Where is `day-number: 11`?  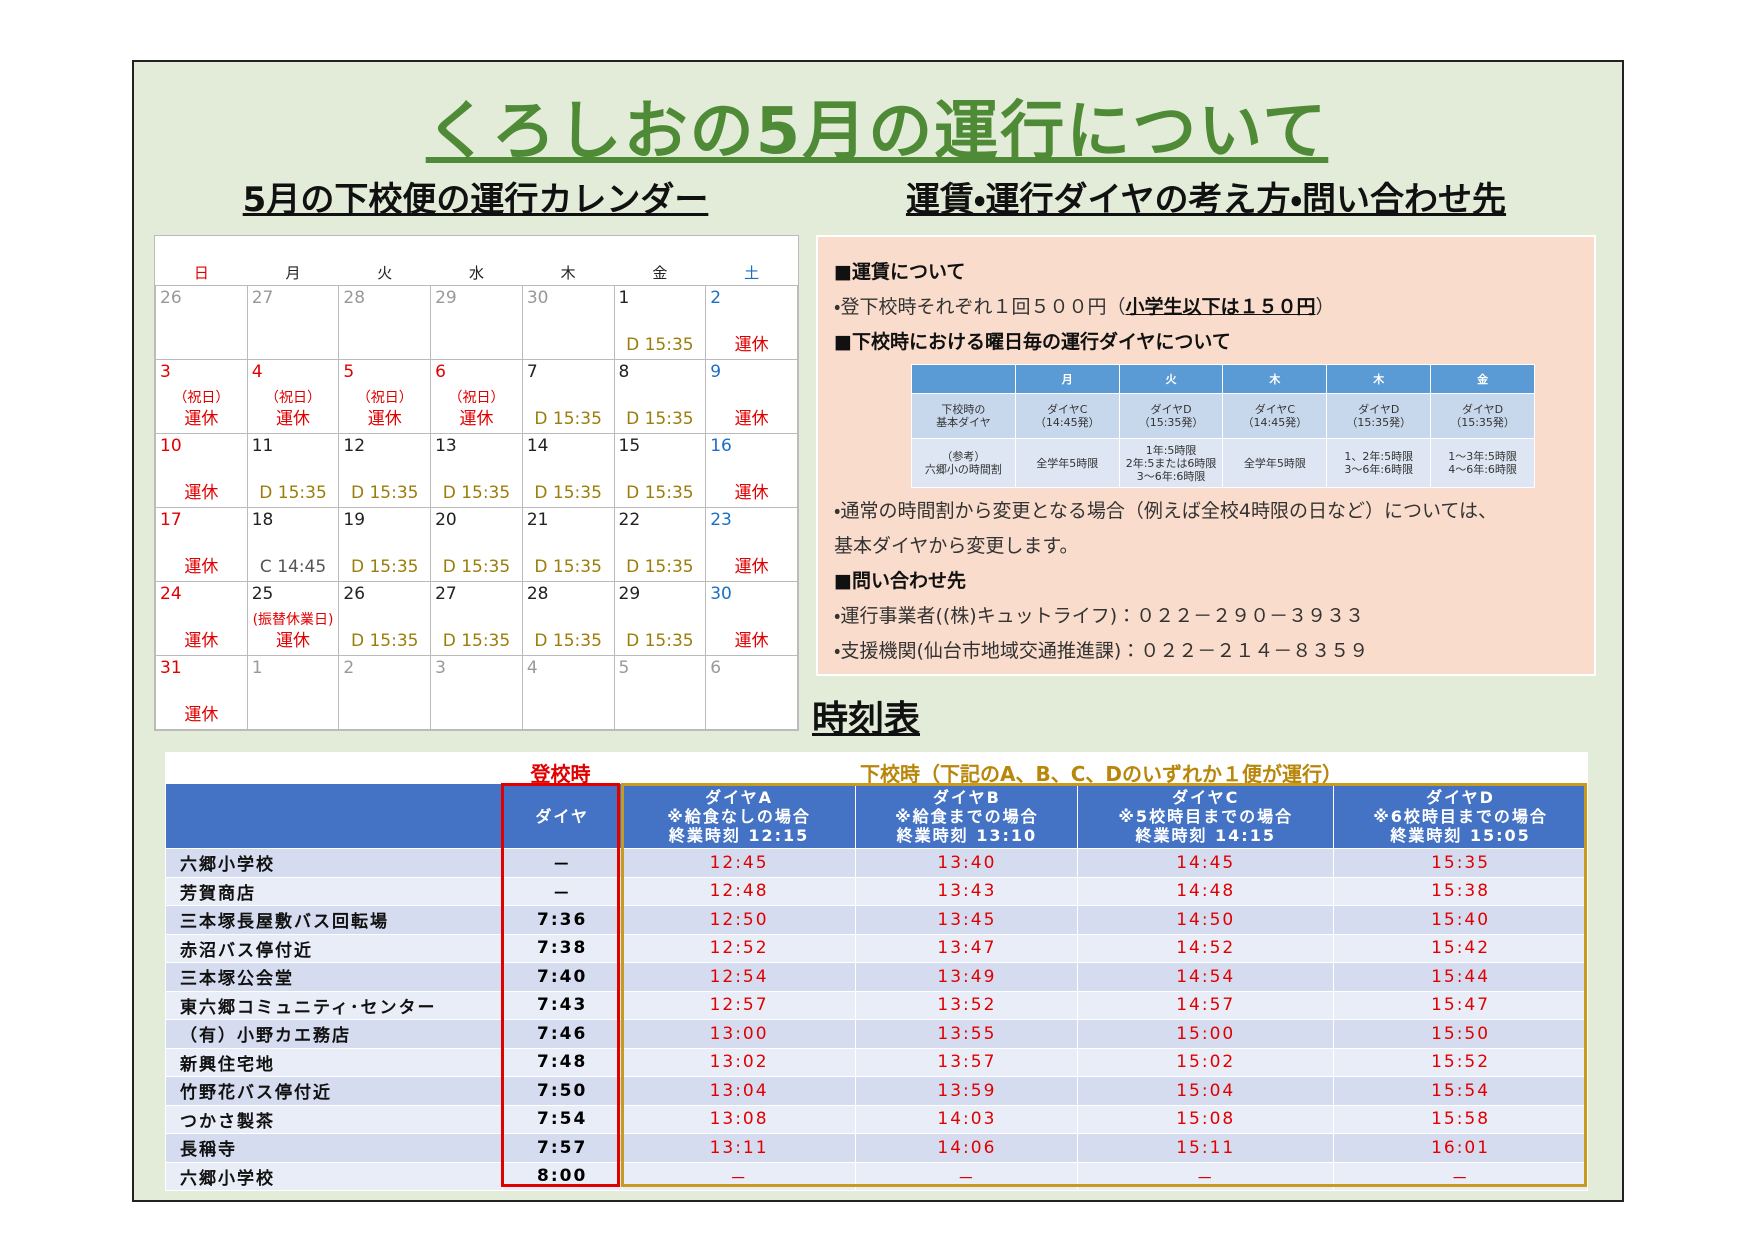 day-number: 11 is located at coordinates (262, 446).